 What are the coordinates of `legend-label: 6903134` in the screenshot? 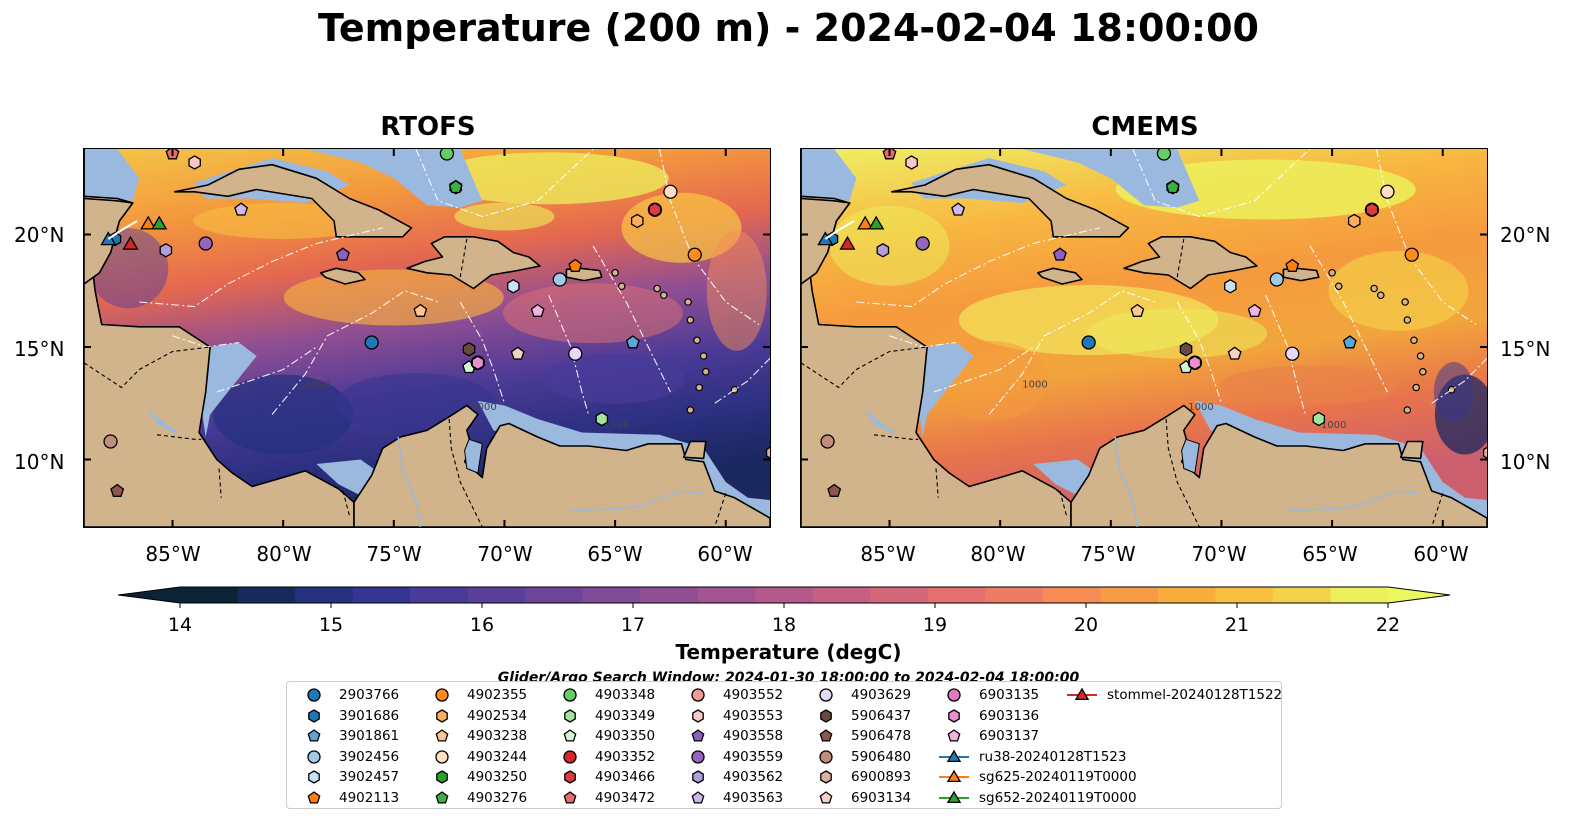 It's located at (881, 798).